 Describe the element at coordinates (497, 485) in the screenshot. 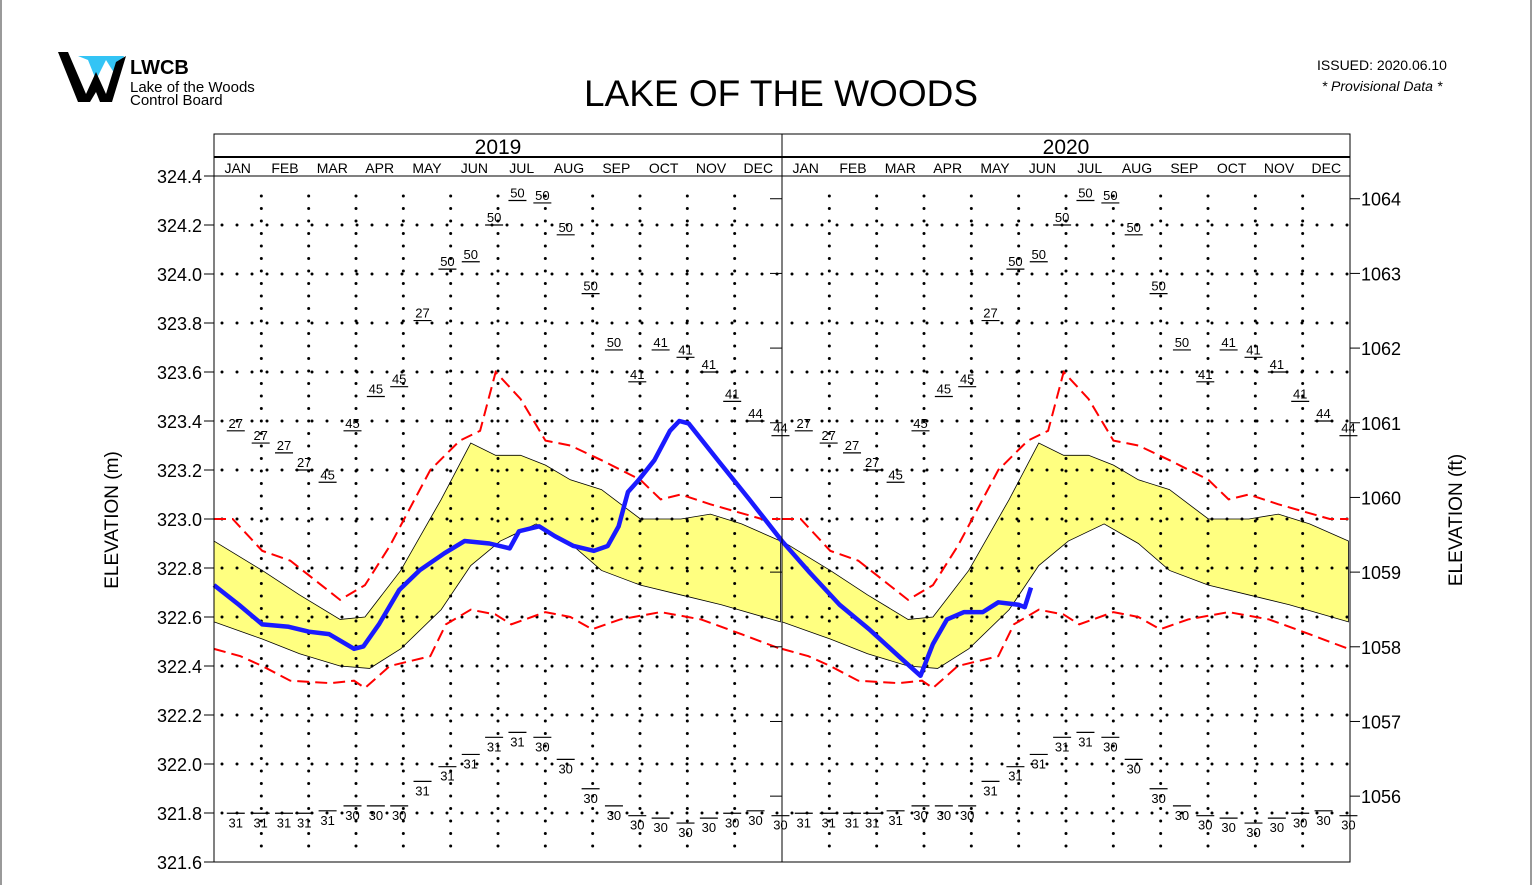

I see `annual-max-line-2019` at that location.